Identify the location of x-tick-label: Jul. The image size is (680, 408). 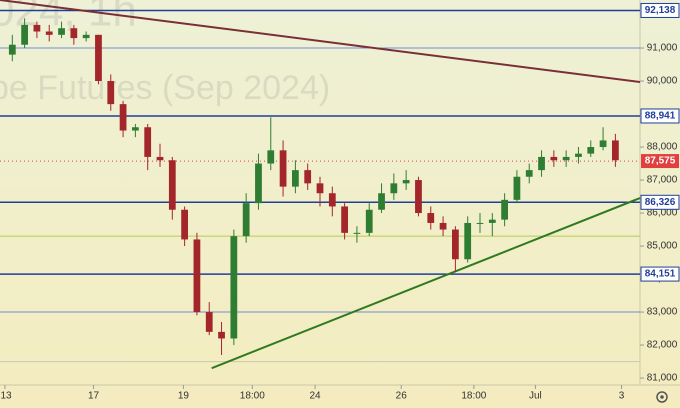
(535, 396).